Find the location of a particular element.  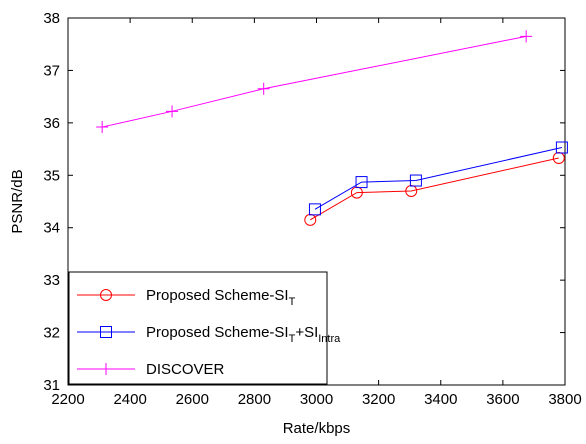

legend-entry-2: Proposed Scheme-SIT+SIIntra is located at coordinates (209, 334).